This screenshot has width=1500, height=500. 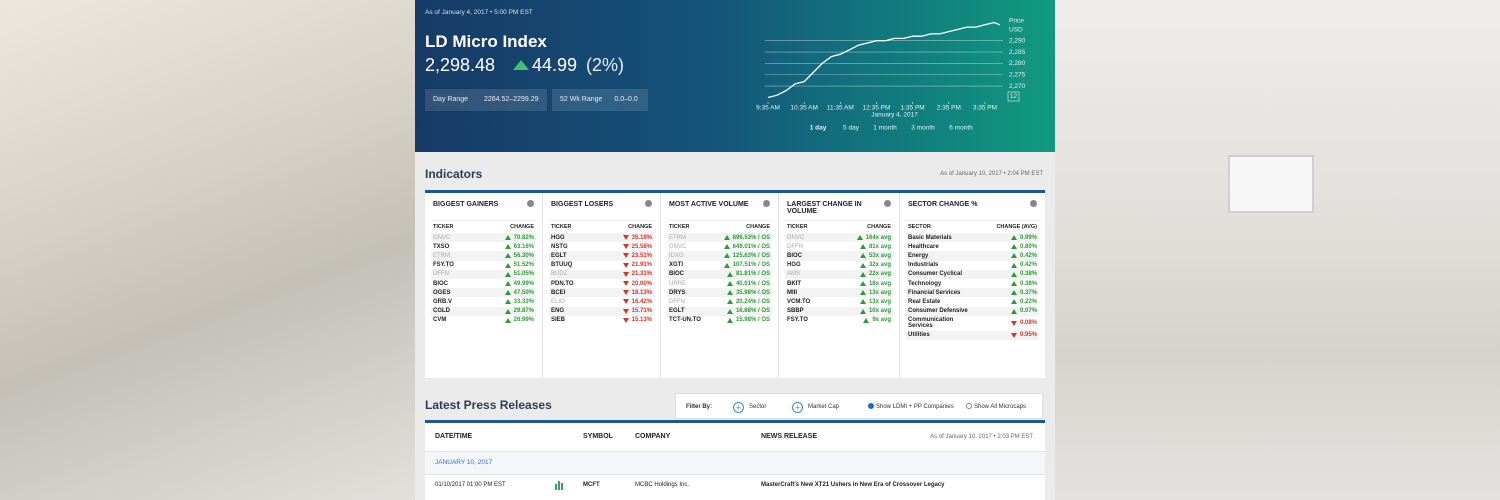 What do you see at coordinates (758, 407) in the screenshot?
I see `filter-sector: Sector` at bounding box center [758, 407].